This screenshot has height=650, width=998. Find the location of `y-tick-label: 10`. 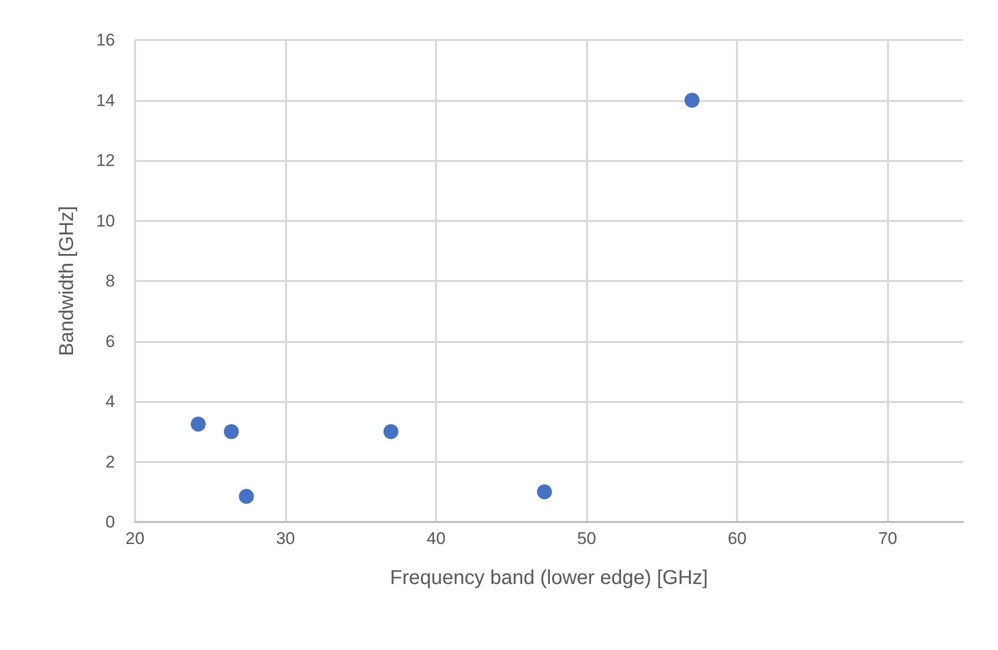

y-tick-label: 10 is located at coordinates (105, 220).